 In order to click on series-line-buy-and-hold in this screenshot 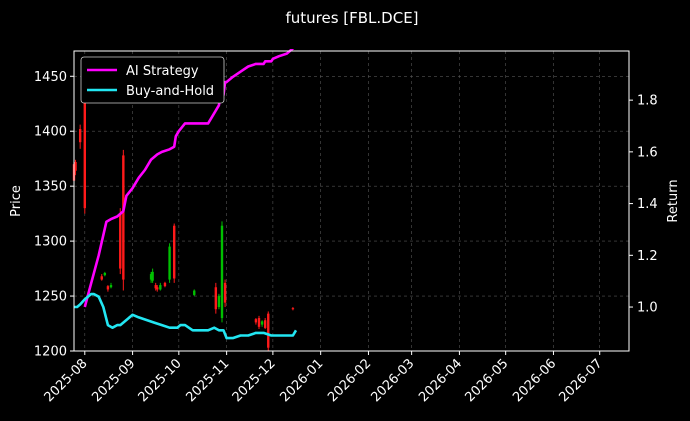, I will do `click(186, 316)`.